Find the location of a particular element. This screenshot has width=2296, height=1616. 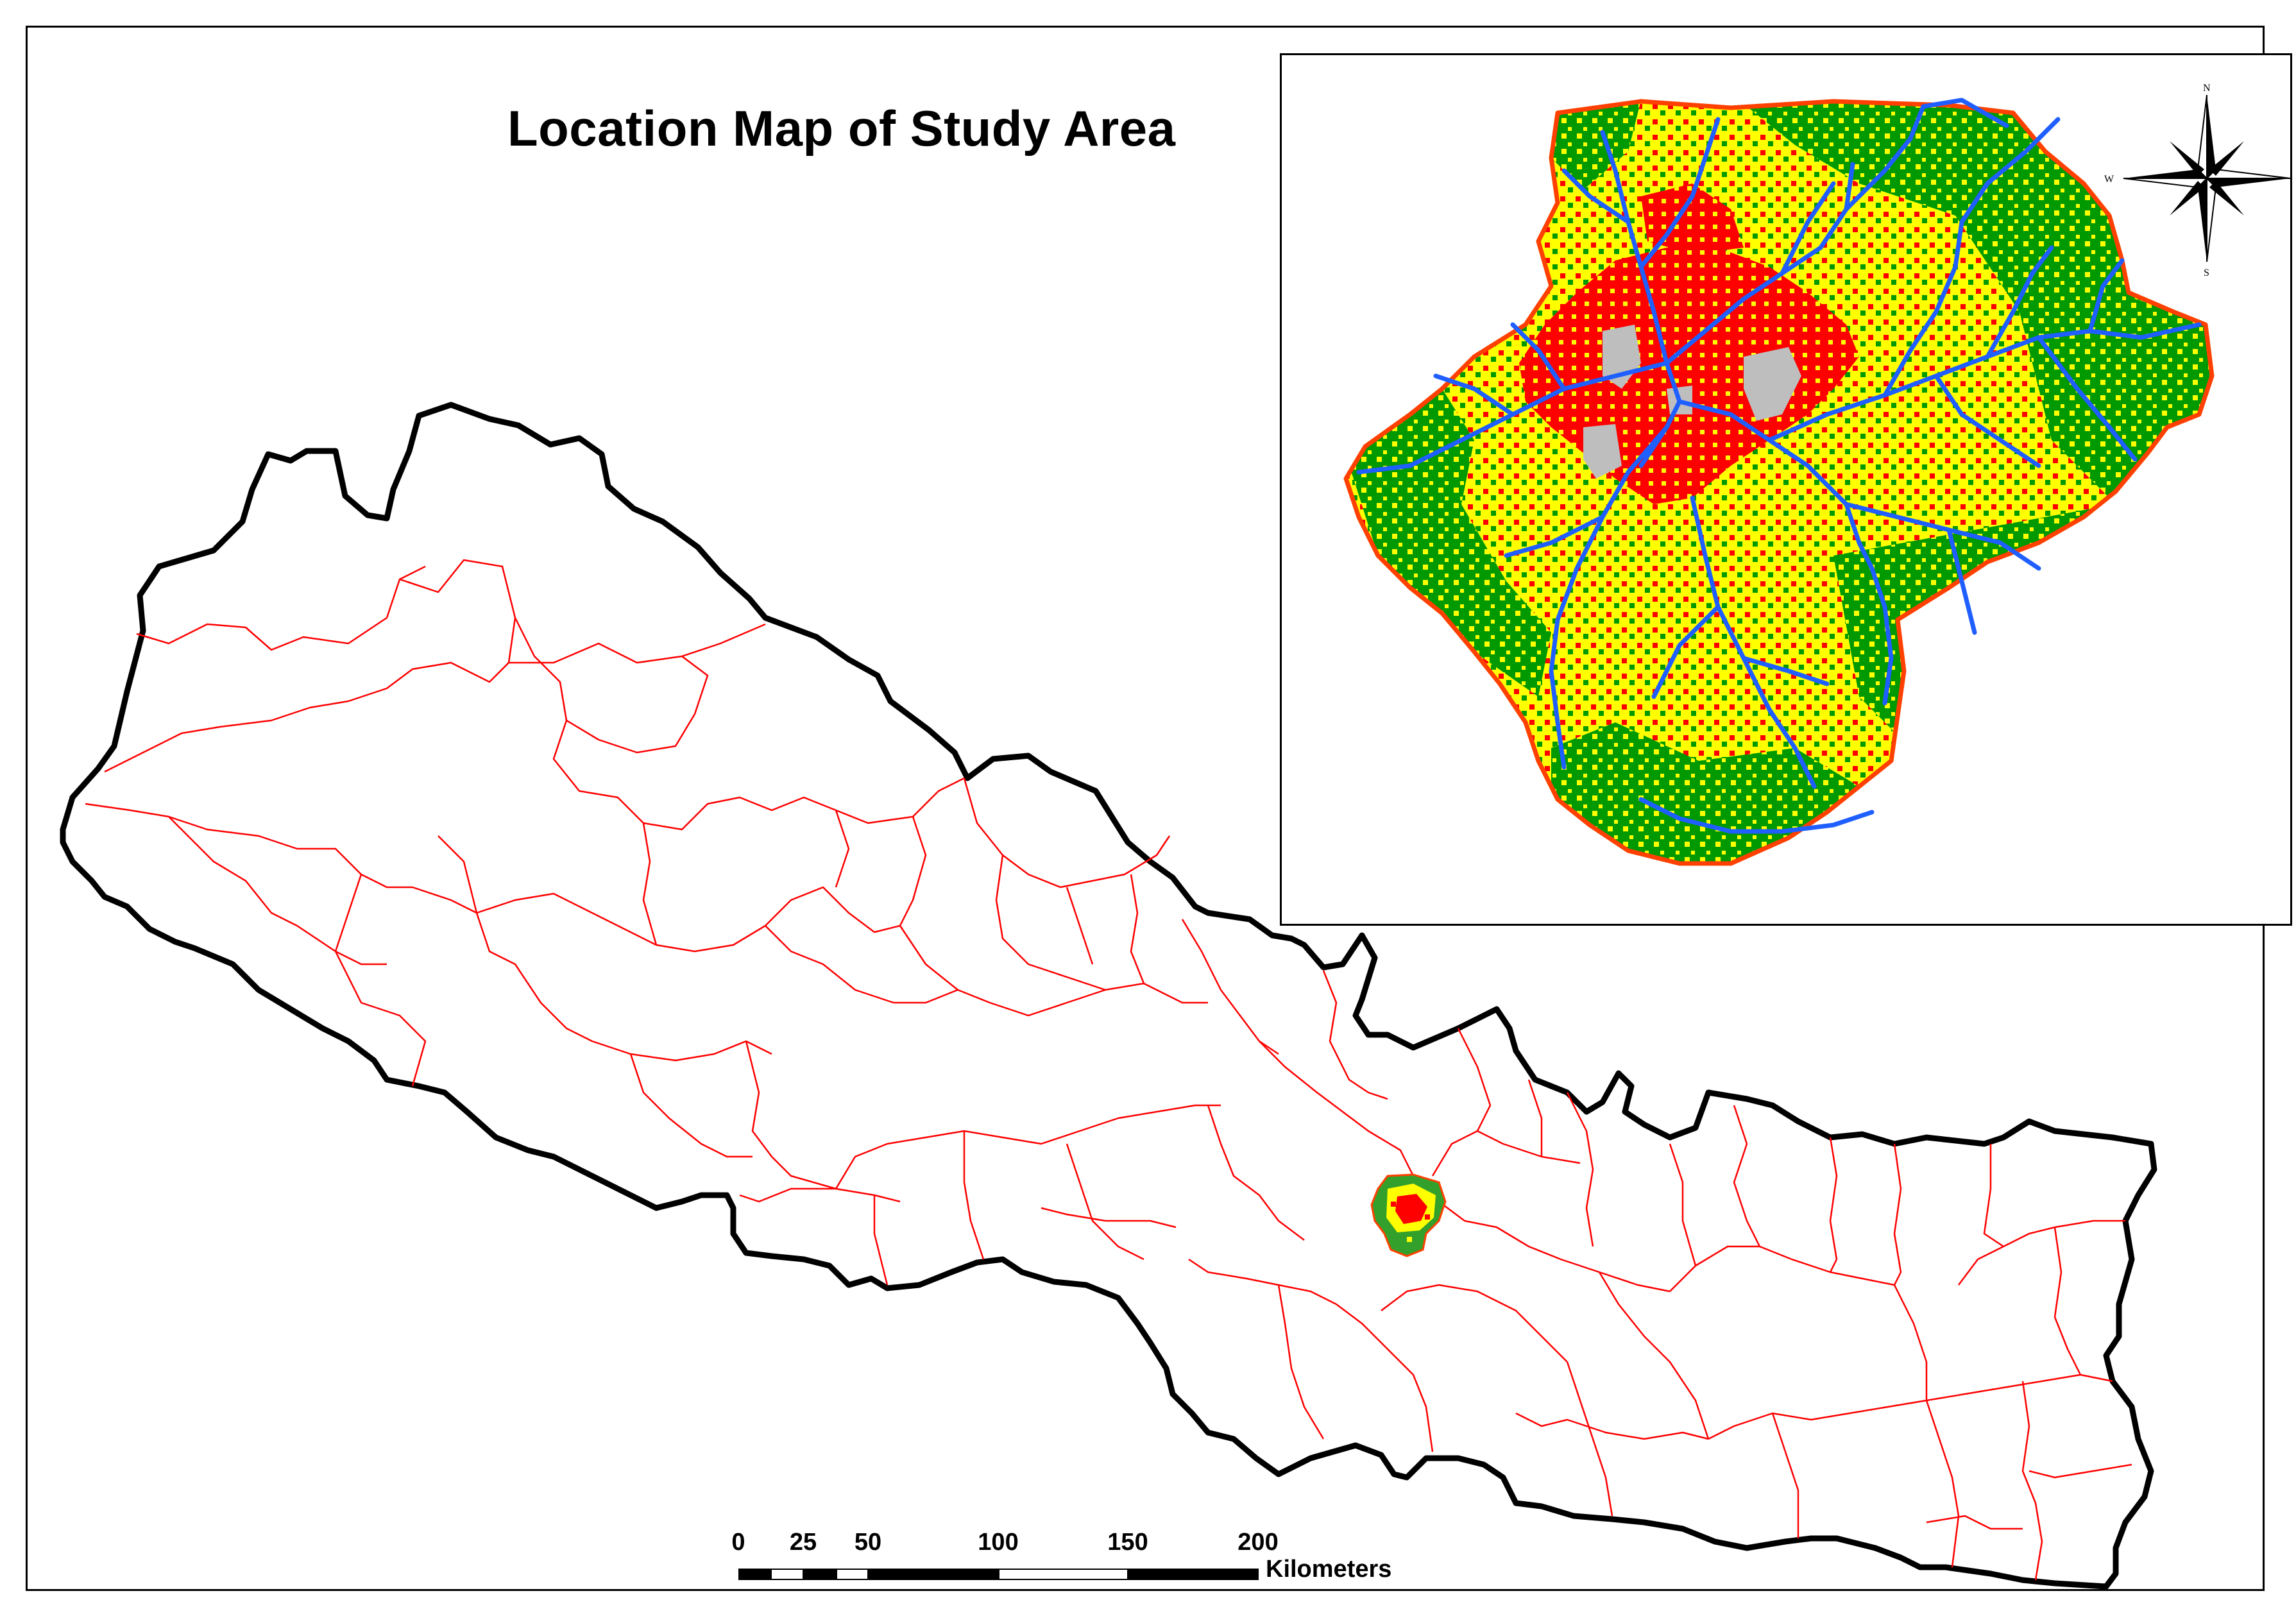

scale-label-100: 100 is located at coordinates (999, 1543).